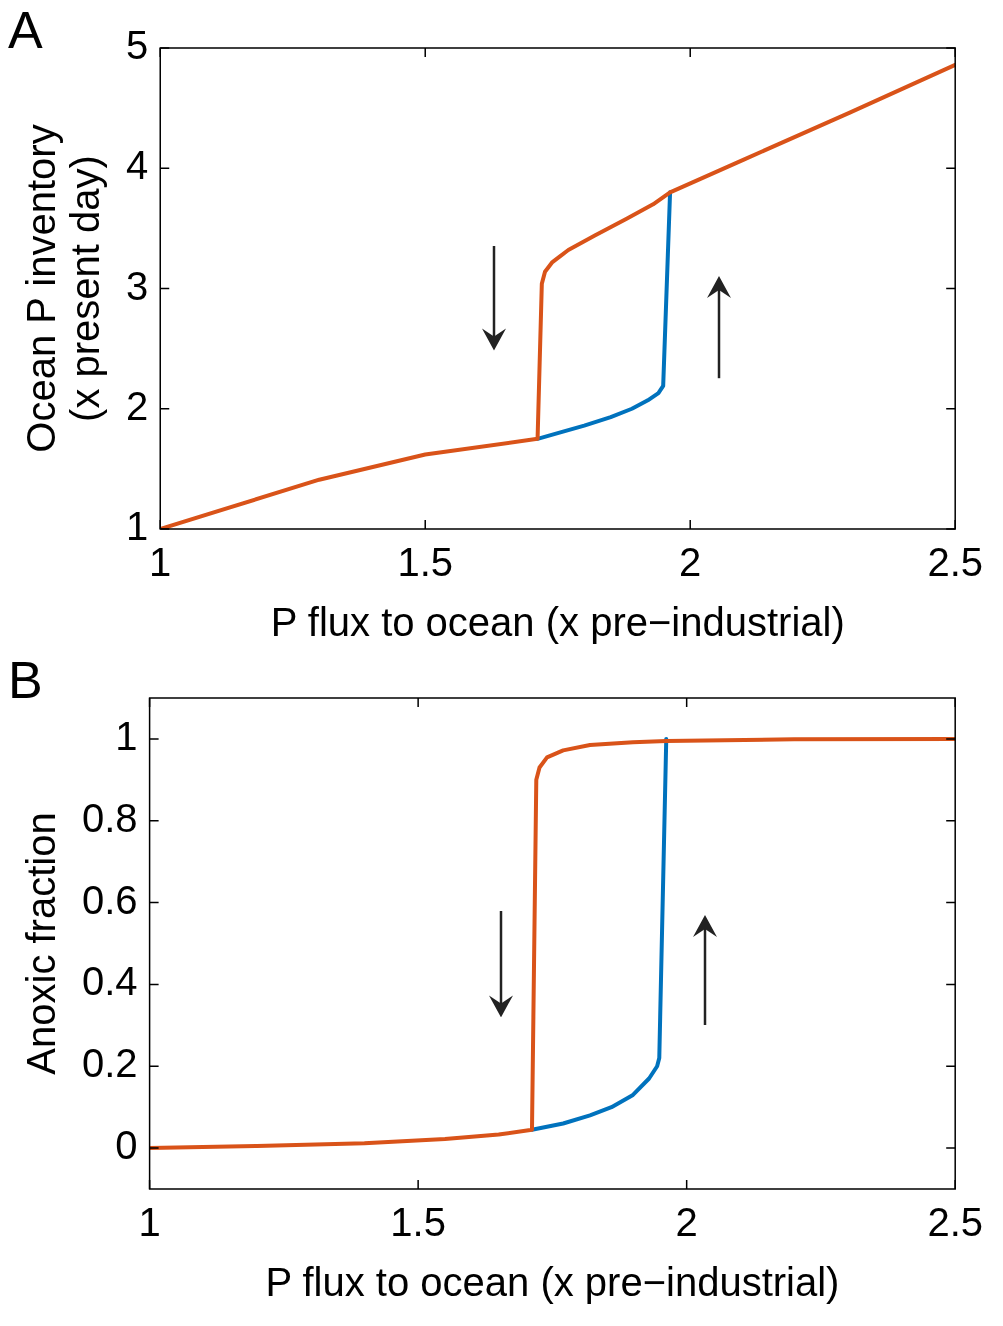 This screenshot has width=1003, height=1326. I want to click on y-tick-label: 0.6, so click(110, 899).